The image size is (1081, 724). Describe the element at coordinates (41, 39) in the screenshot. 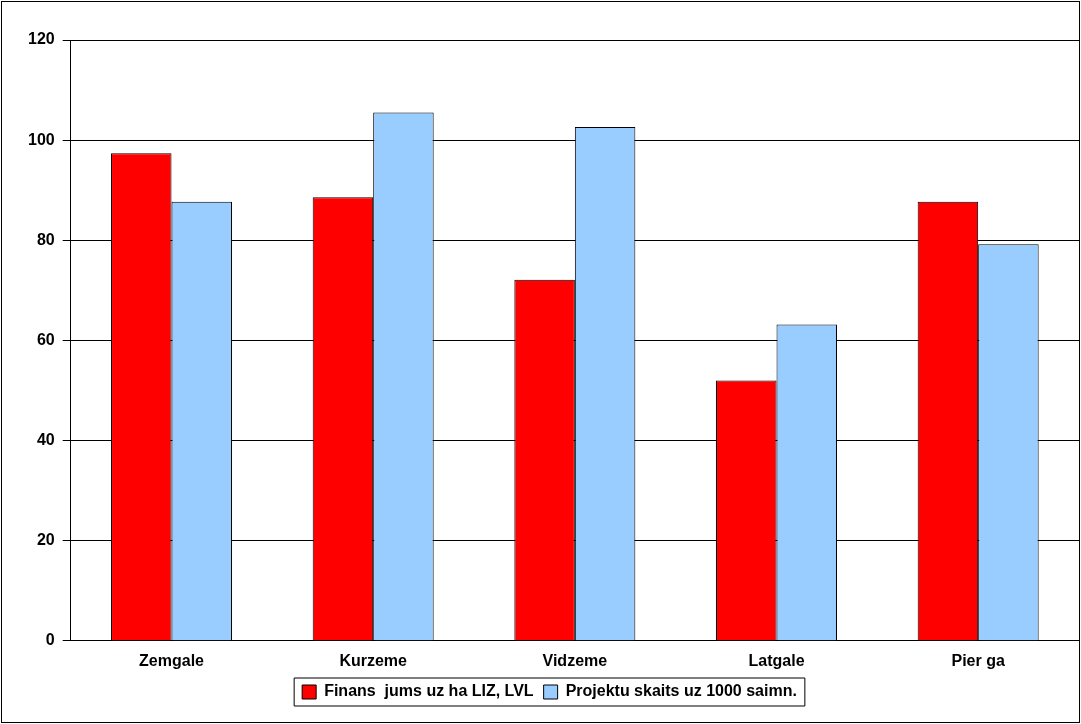

I see `y-tick-label: 120` at that location.